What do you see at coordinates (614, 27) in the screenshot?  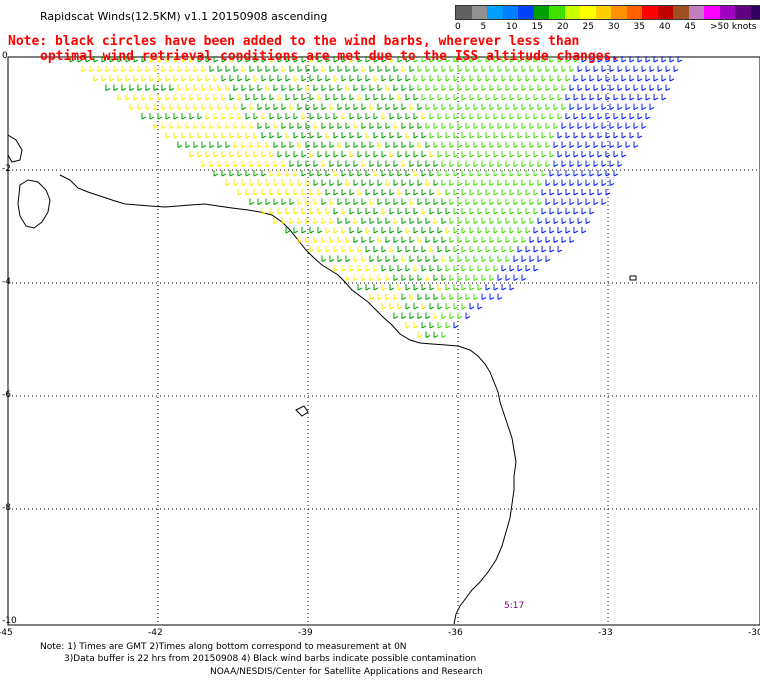 I see `legend-tick-label: 30` at bounding box center [614, 27].